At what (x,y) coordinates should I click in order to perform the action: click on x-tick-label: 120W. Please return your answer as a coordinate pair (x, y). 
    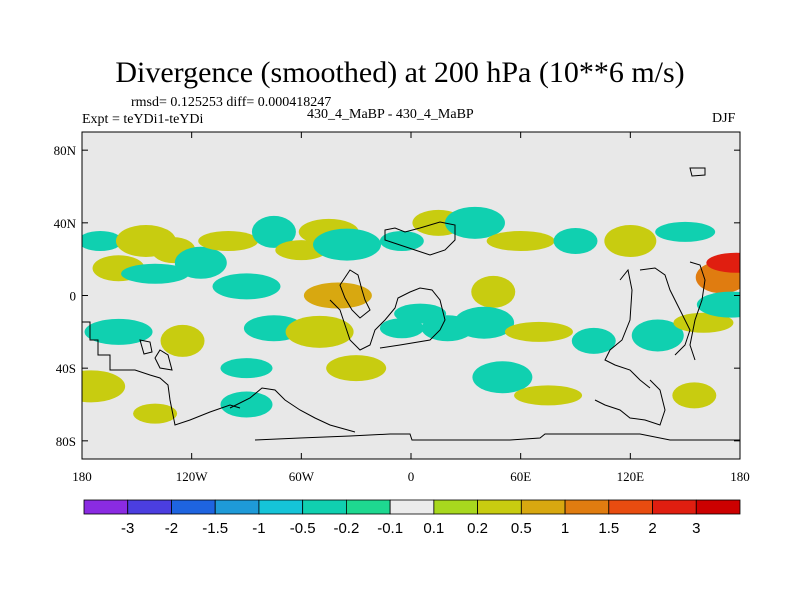
    Looking at the image, I should click on (192, 476).